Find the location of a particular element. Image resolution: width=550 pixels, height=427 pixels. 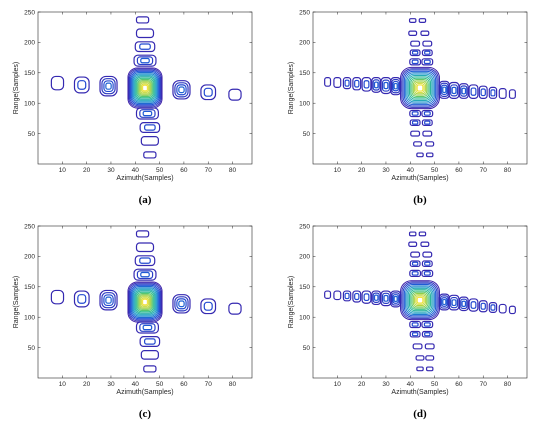

plot-frame is located at coordinates (420, 88).